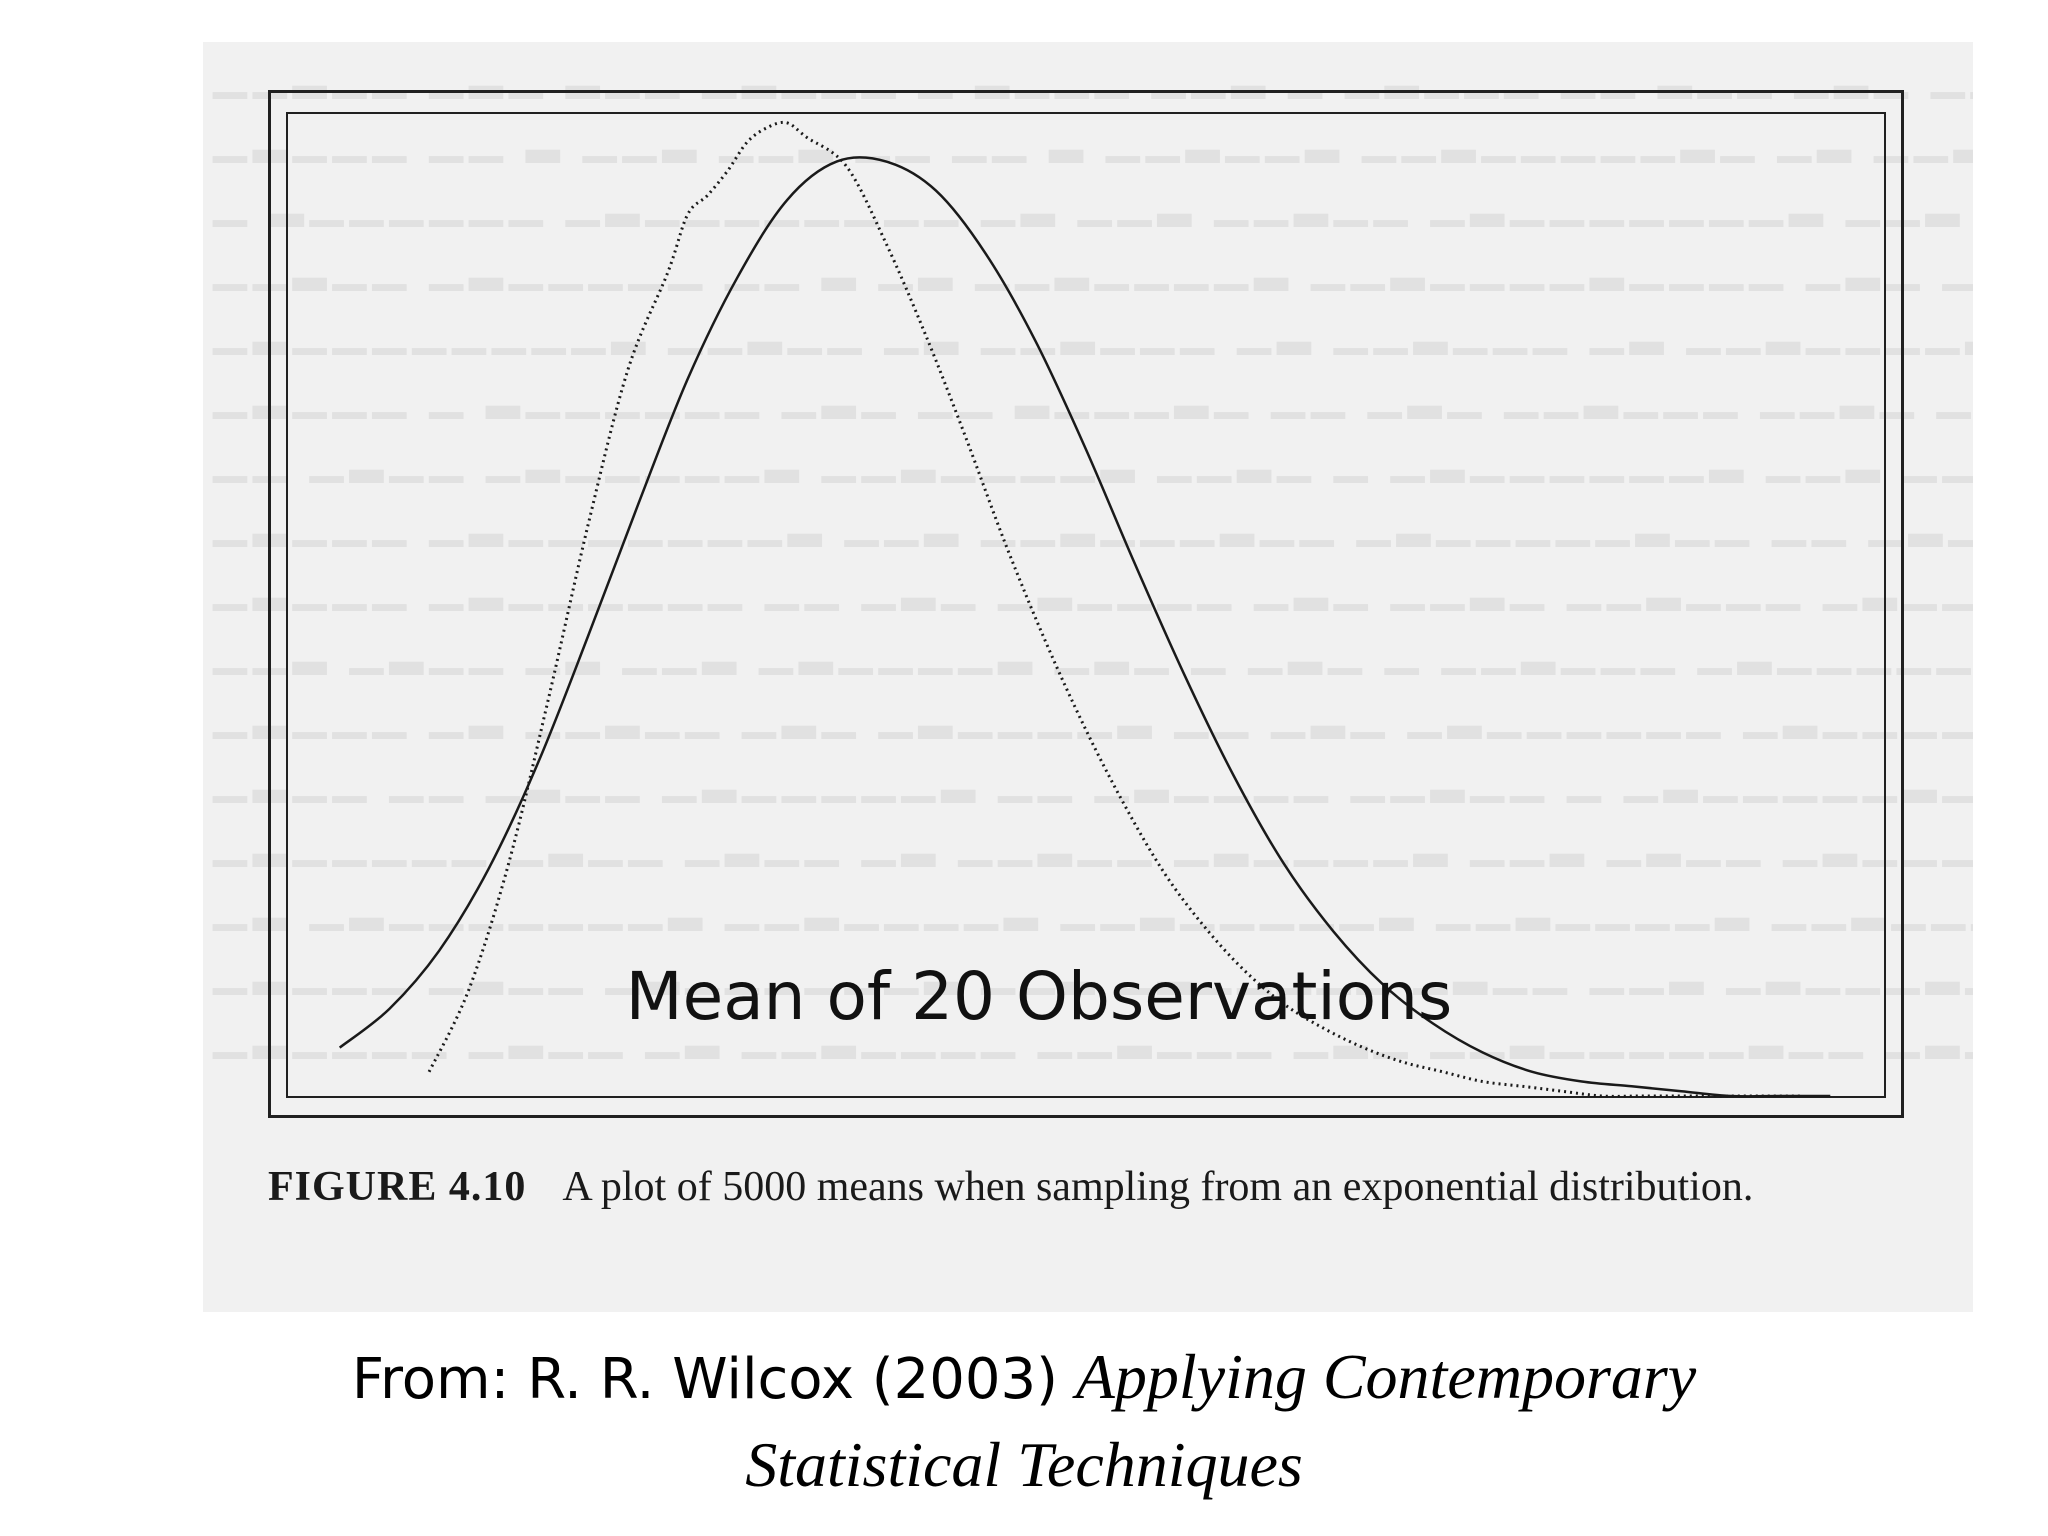 The image size is (2048, 1536). What do you see at coordinates (397, 1187) in the screenshot?
I see `figure-label: FIGURE 4.10` at bounding box center [397, 1187].